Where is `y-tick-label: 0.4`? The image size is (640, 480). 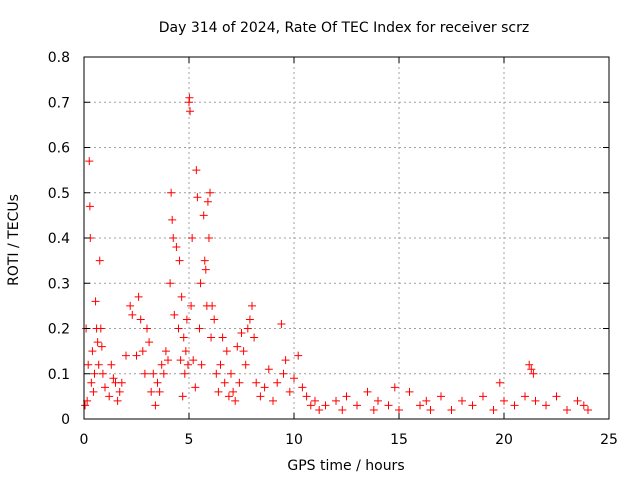 y-tick-label: 0.4 is located at coordinates (59, 239).